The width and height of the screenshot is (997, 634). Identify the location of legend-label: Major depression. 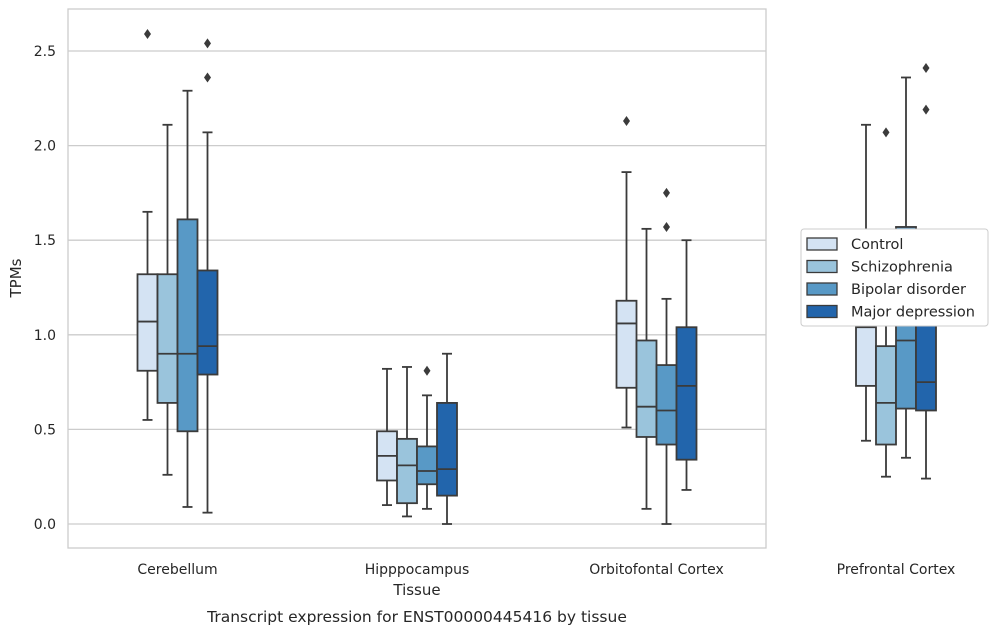
(913, 313).